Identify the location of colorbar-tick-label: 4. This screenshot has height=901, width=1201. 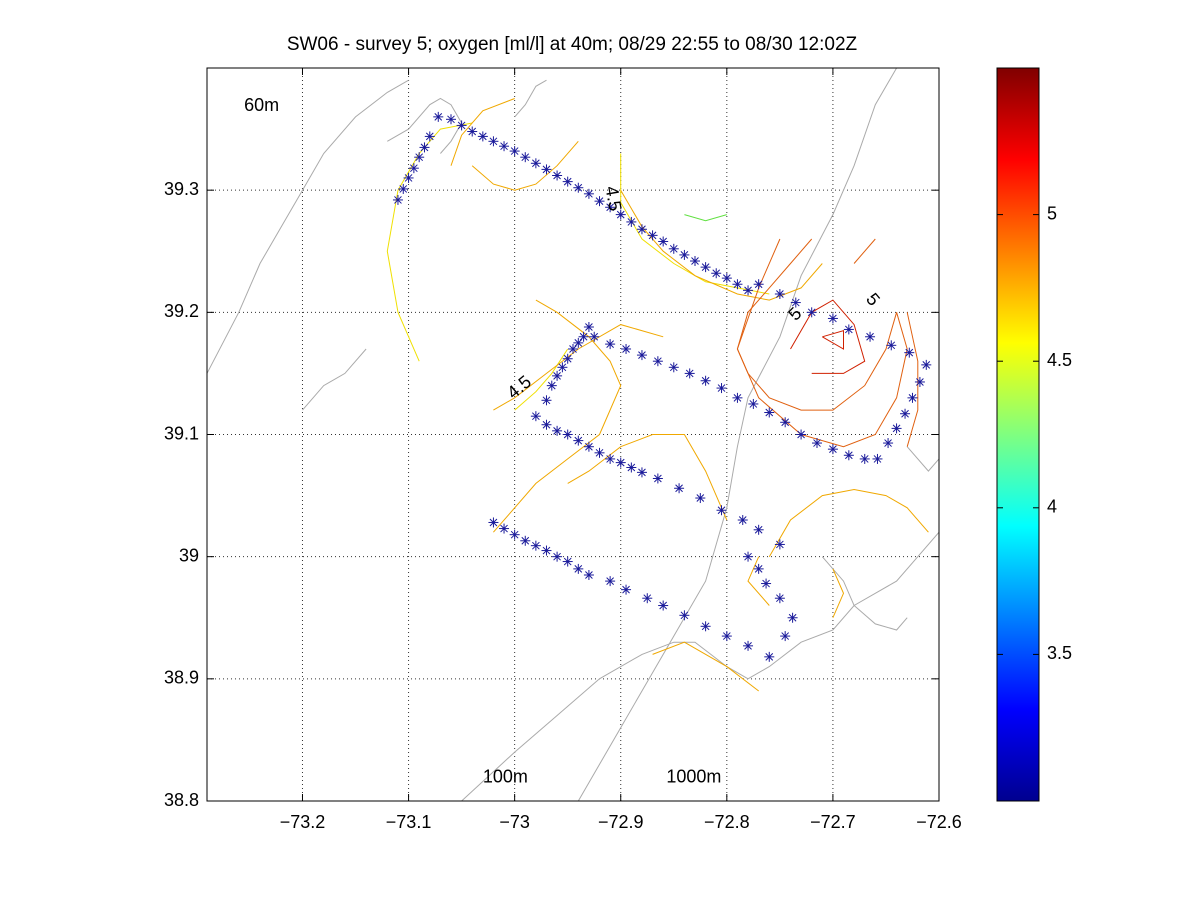
(1052, 507).